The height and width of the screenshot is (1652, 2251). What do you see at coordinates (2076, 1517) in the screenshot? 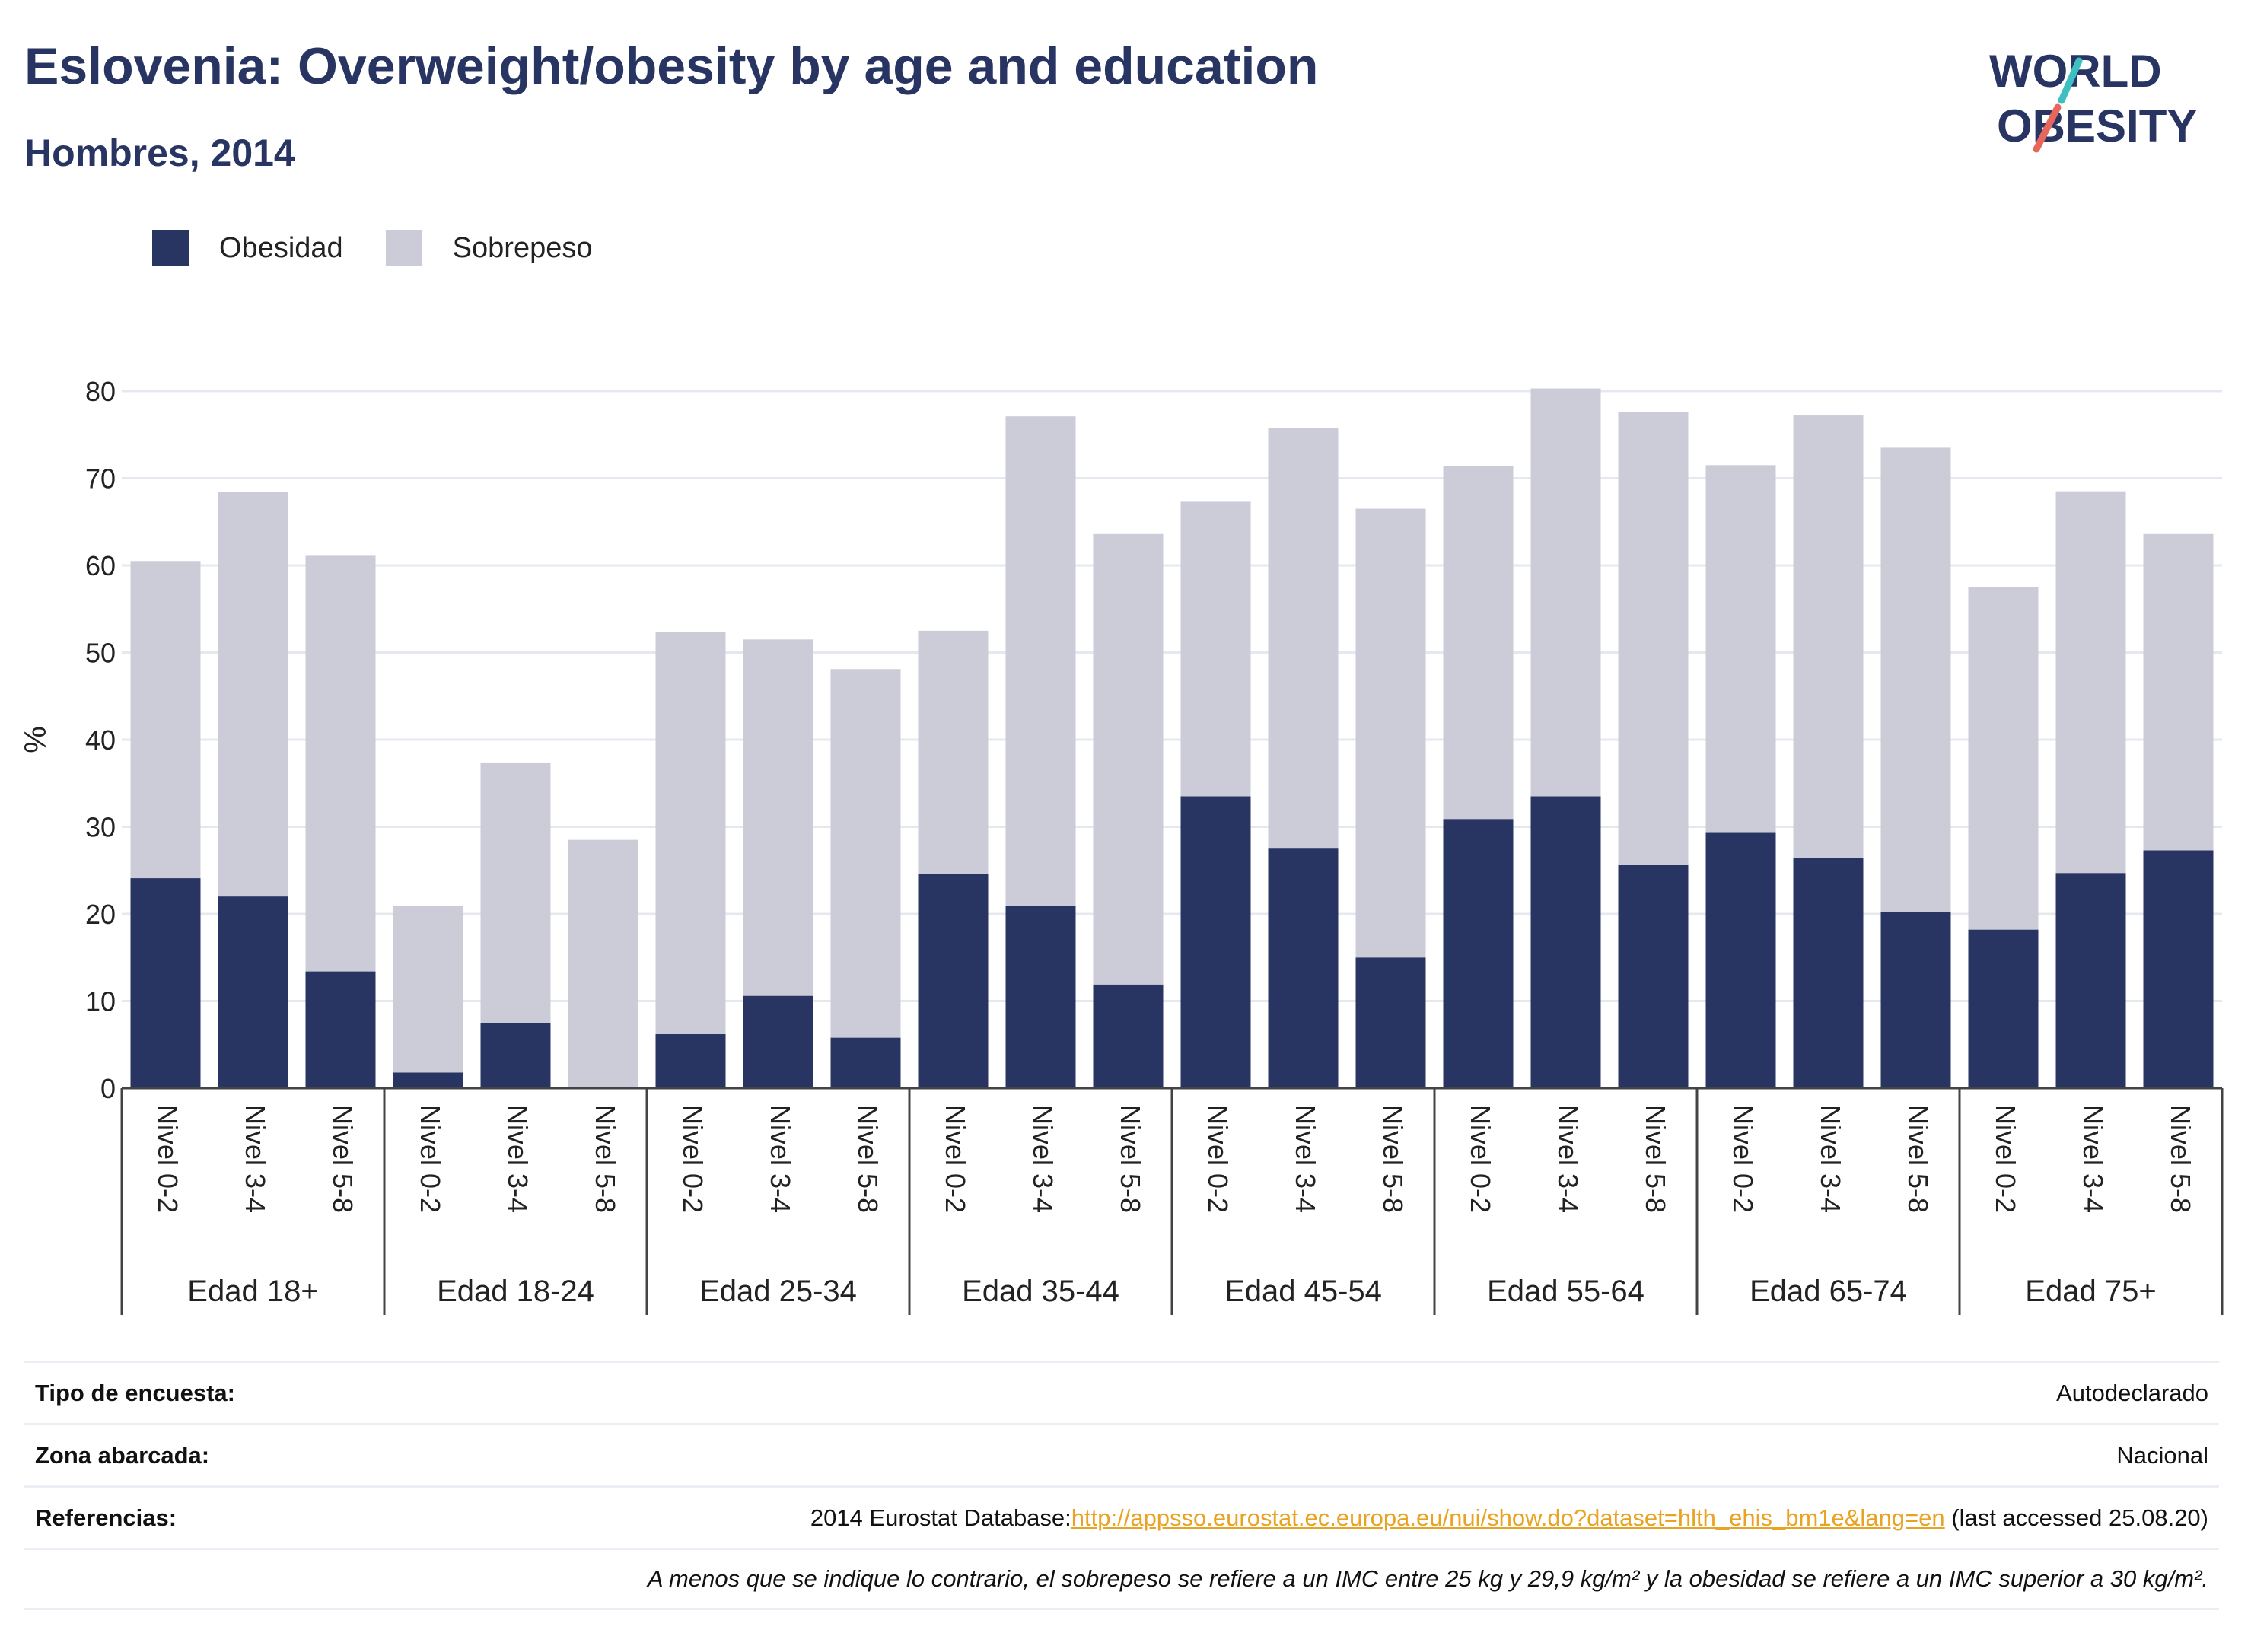
I see `references-suffix: (last accessed 25.08.20)` at bounding box center [2076, 1517].